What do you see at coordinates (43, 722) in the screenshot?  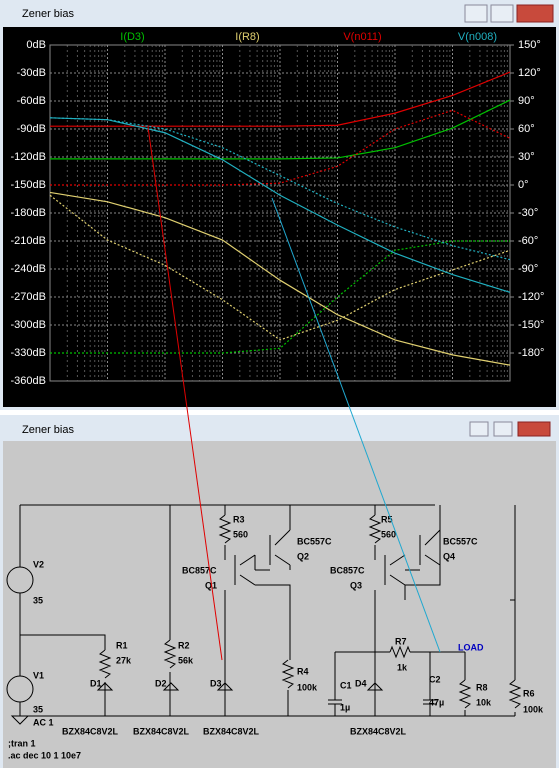 I see `label: AC 1` at bounding box center [43, 722].